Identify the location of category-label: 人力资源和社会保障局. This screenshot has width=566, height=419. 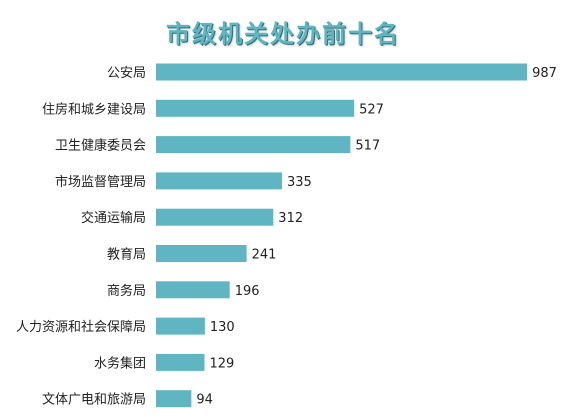
(81, 327).